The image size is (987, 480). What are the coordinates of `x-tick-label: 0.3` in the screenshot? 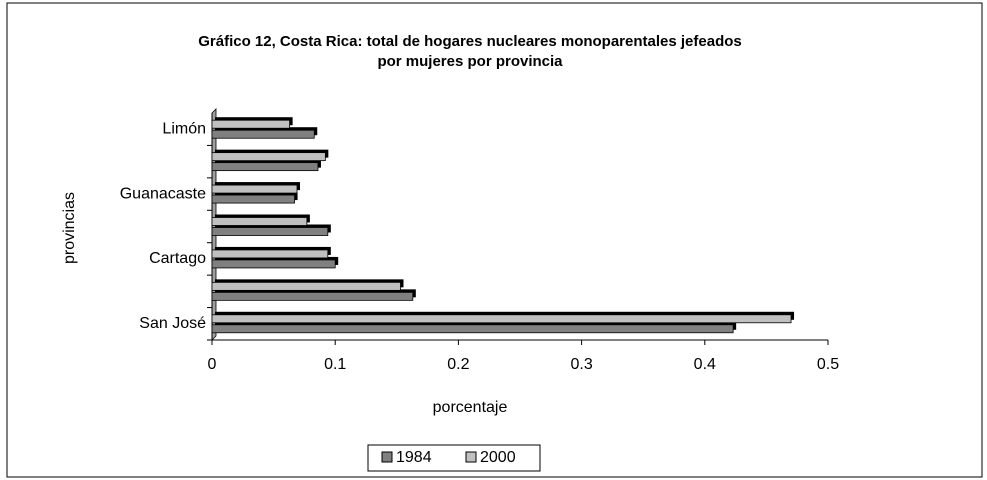 It's located at (581, 364).